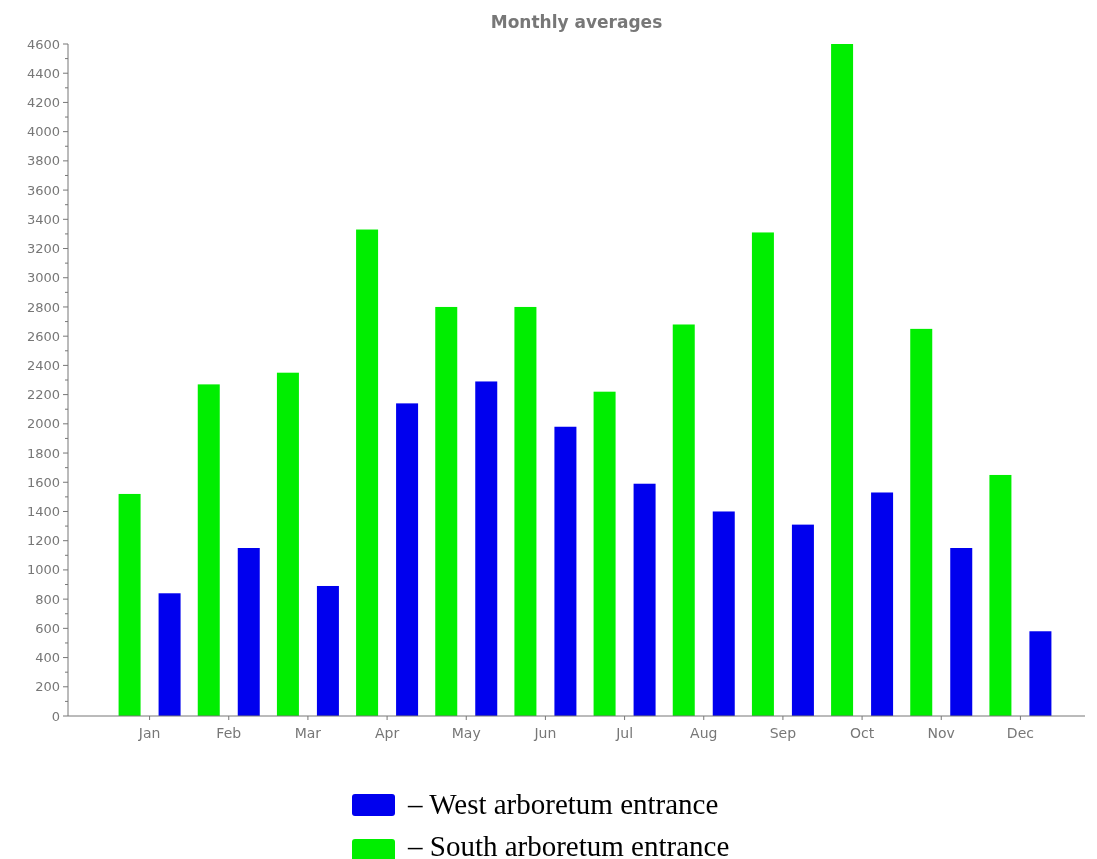  Describe the element at coordinates (47, 628) in the screenshot. I see `y-tick-label: 600` at that location.